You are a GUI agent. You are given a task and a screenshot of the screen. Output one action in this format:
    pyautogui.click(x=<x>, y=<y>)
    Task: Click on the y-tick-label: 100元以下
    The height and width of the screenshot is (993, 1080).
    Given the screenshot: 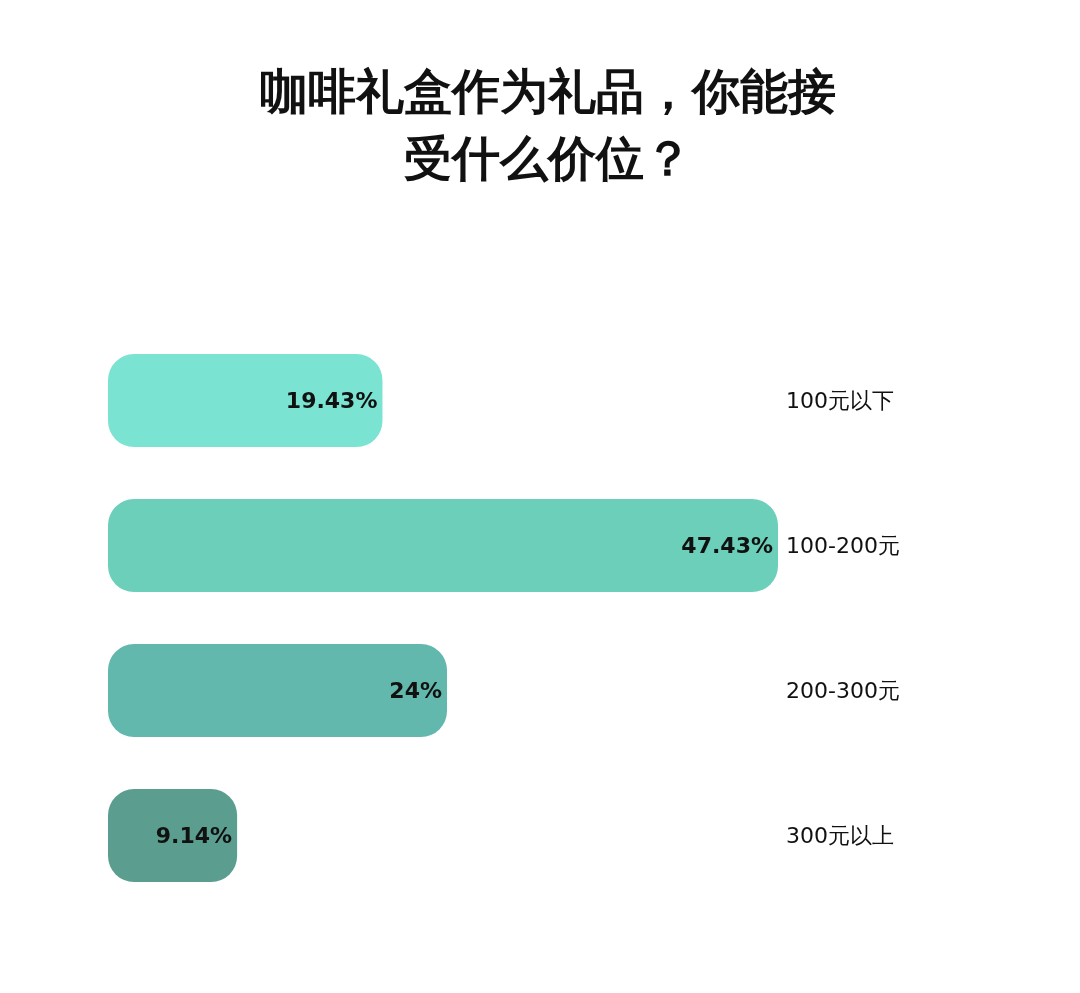 What is the action you would take?
    pyautogui.click(x=840, y=401)
    